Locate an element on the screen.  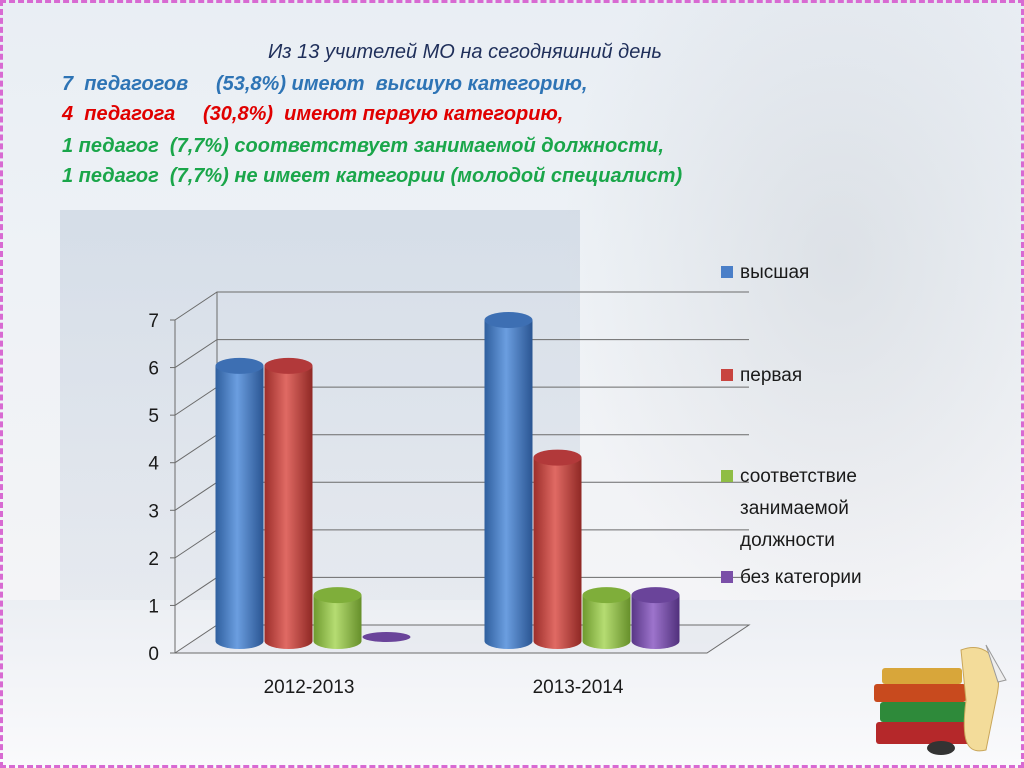
bar-top-2-2012-2013 is located at coordinates (288, 365).